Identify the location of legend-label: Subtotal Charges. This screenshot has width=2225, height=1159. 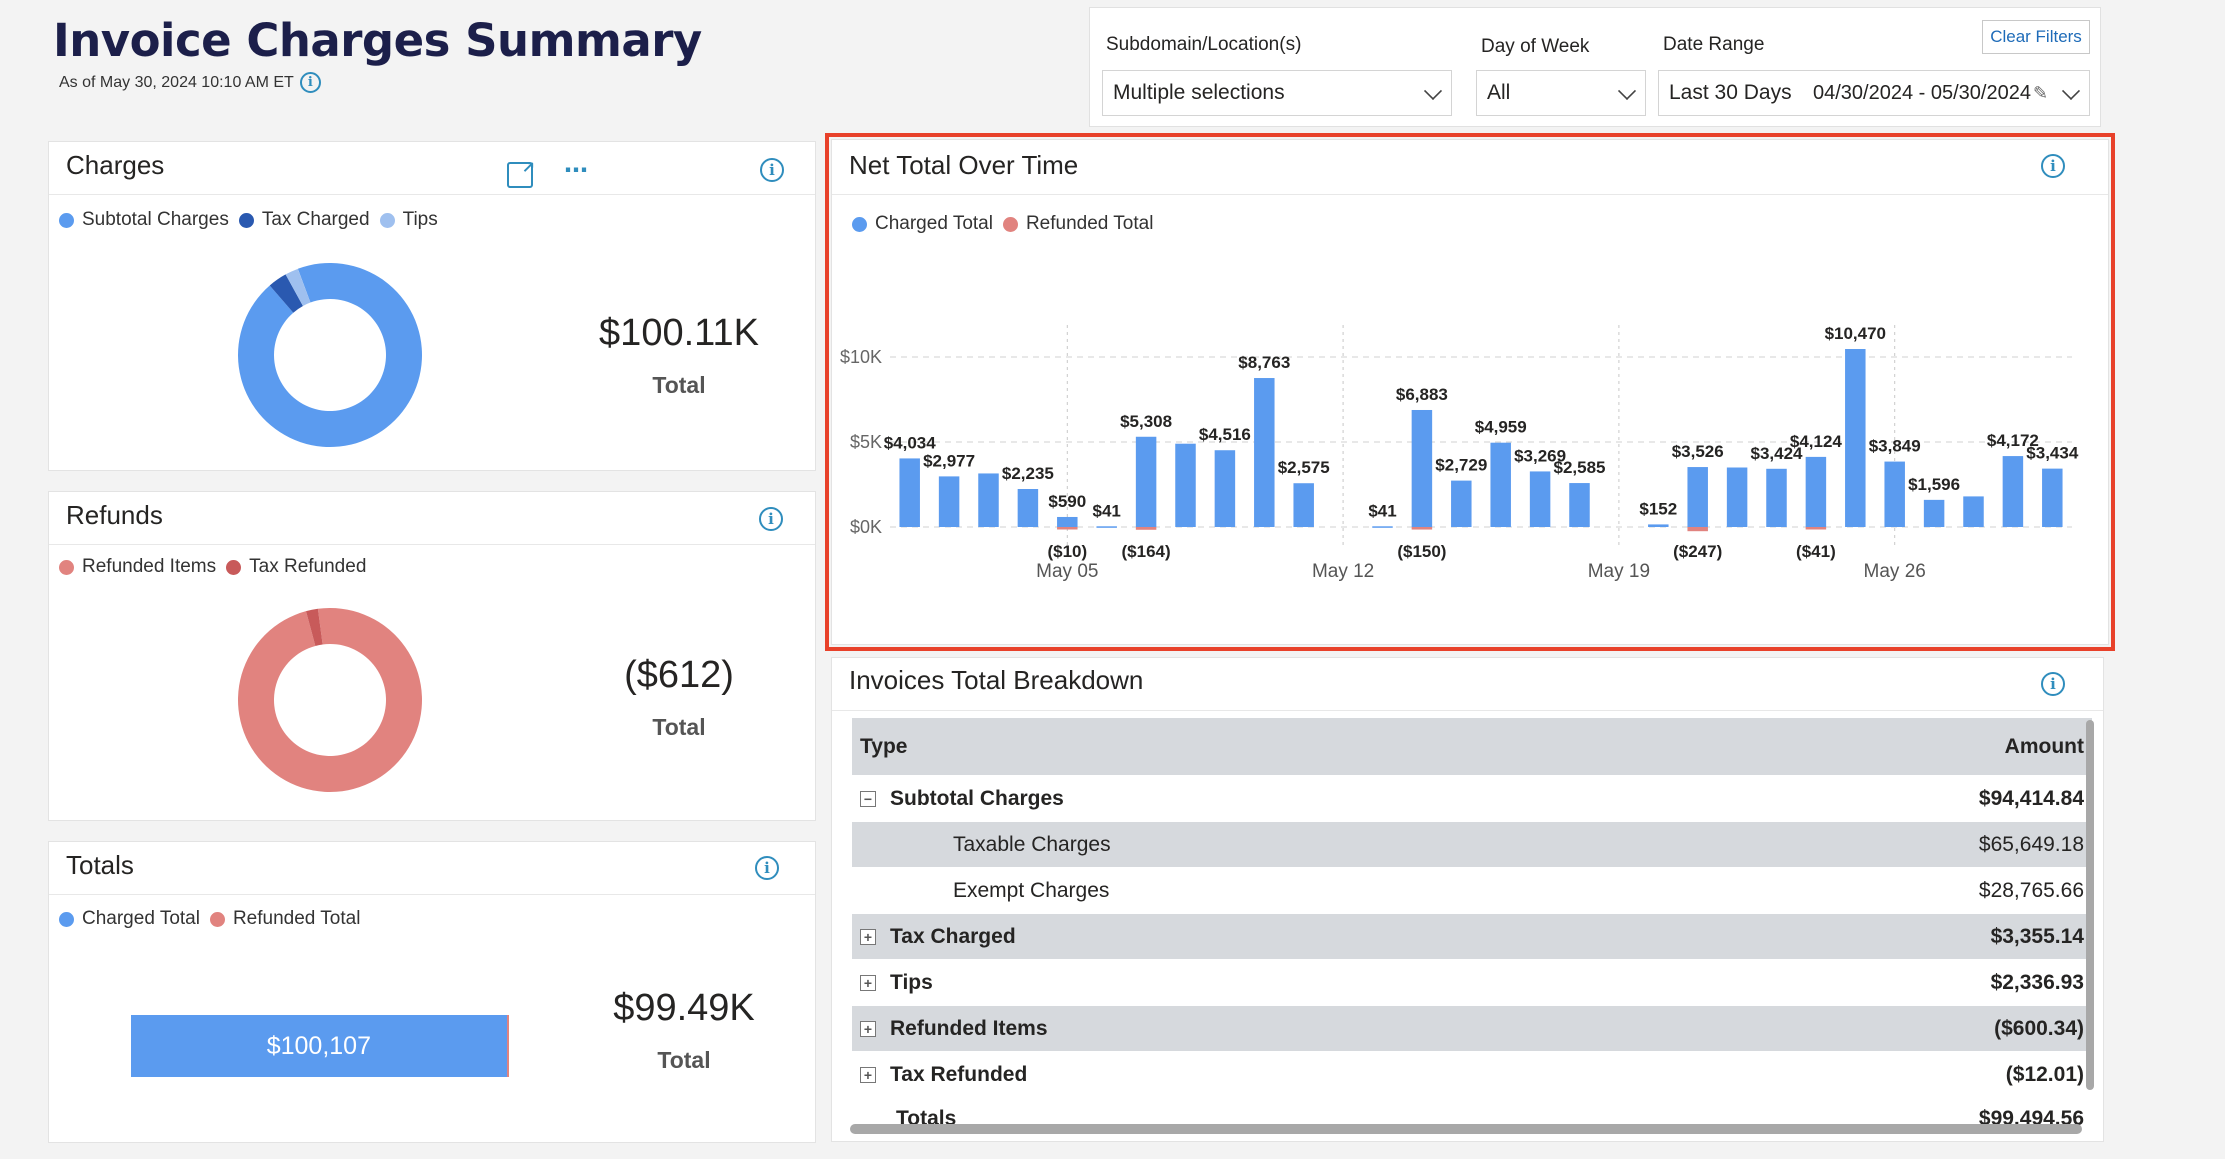
(155, 219).